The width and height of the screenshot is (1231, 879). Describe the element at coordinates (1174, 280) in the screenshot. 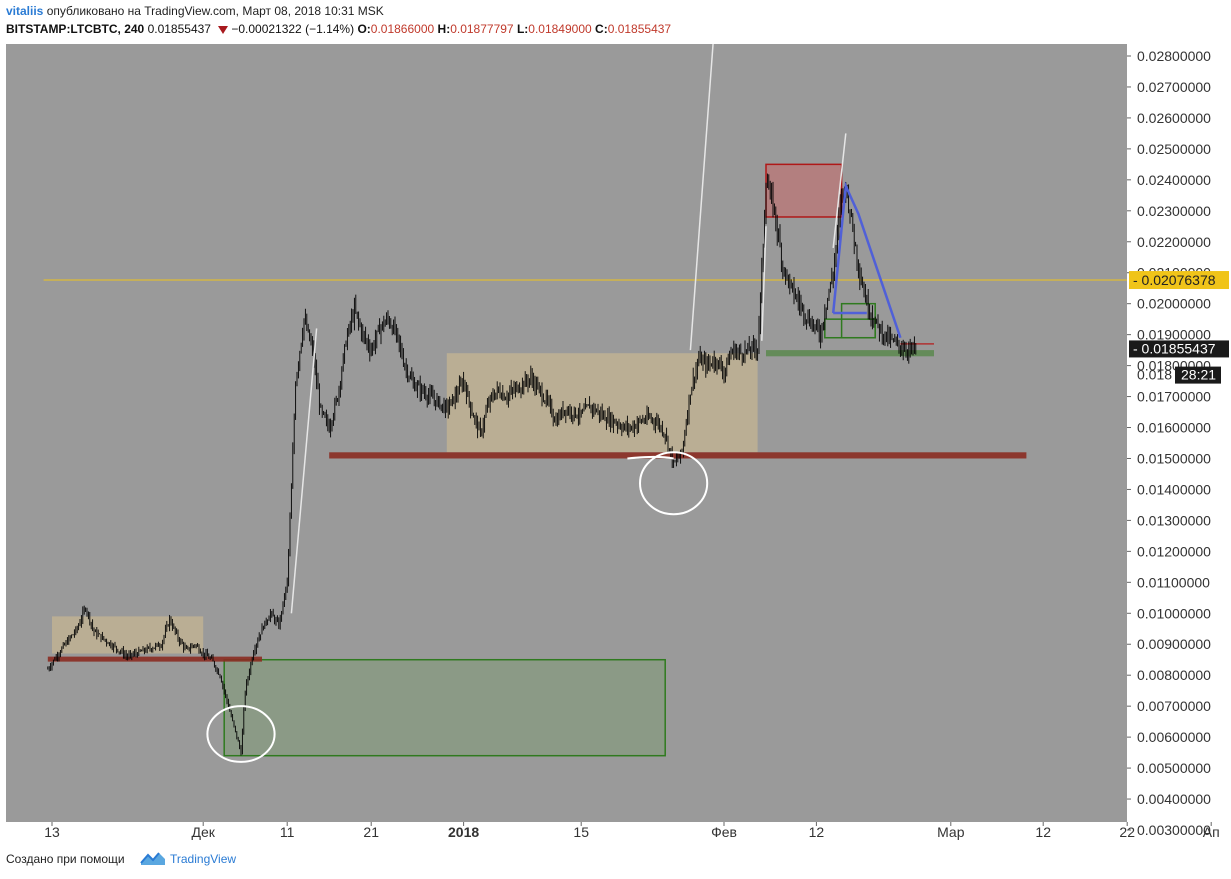

I see `price-mark-label-0: - 0.02076378` at that location.